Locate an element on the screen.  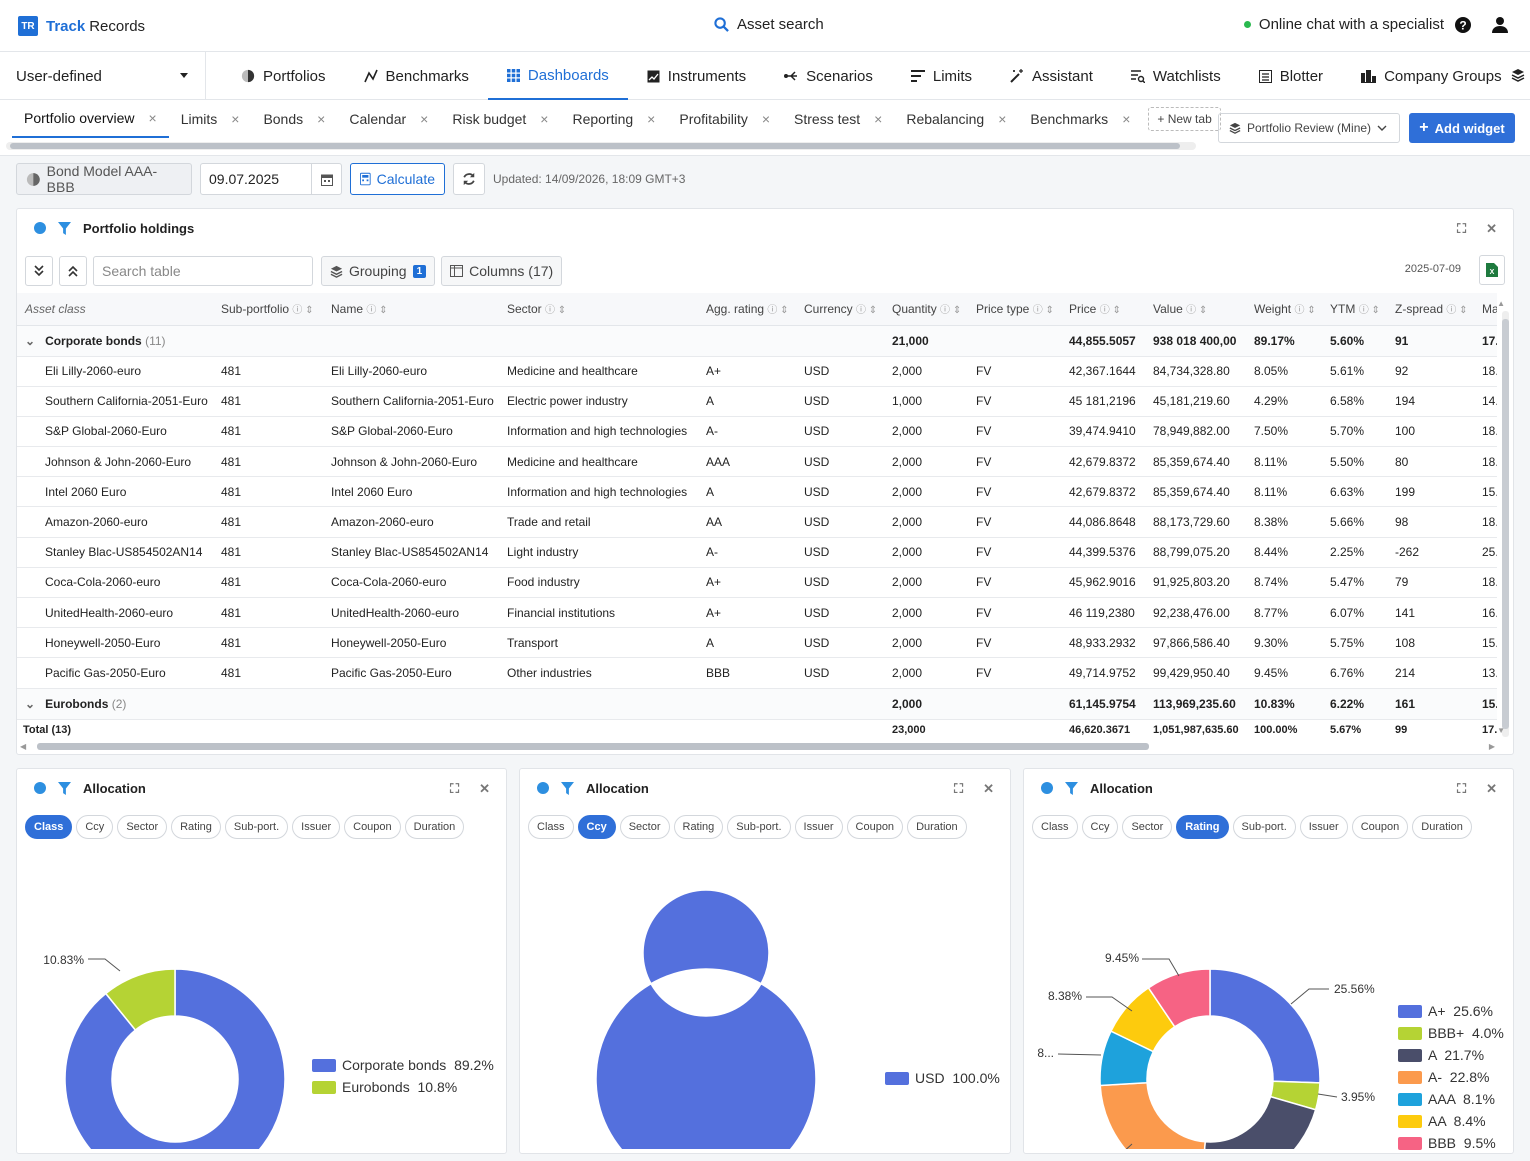
legend-item: AAA 8.1% is located at coordinates (1451, 1099).